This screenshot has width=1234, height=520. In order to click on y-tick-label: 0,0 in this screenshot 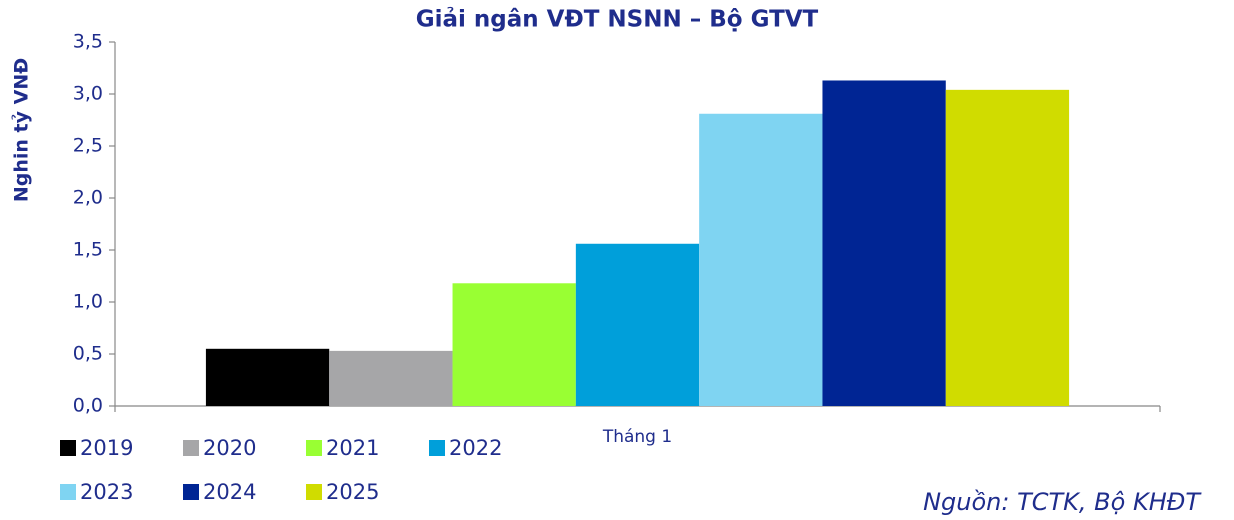, I will do `click(88, 406)`.